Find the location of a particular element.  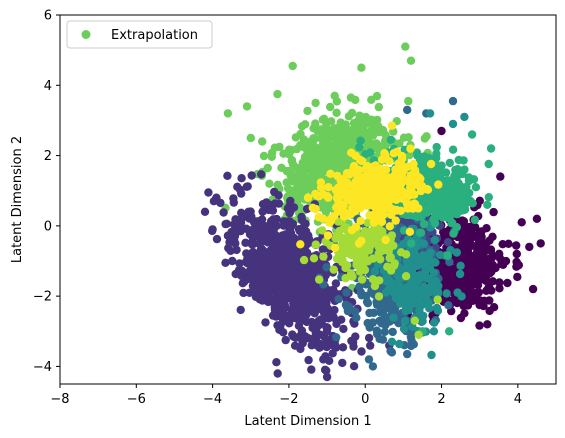

y-axis-ticks: −4 −2 0 2 4 6 is located at coordinates (46, 192).